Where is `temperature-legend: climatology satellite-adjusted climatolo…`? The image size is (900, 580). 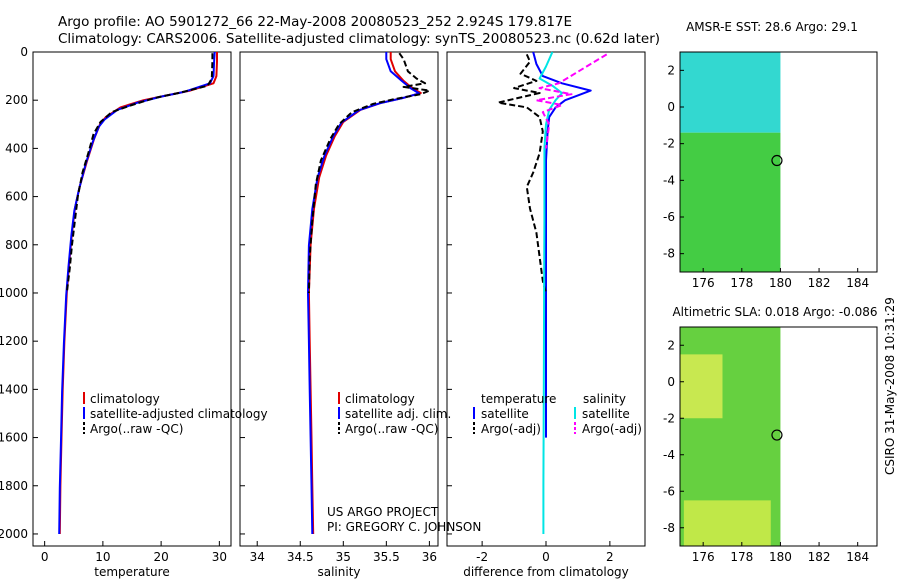 temperature-legend: climatology satellite-adjusted climatolo… is located at coordinates (175, 414).